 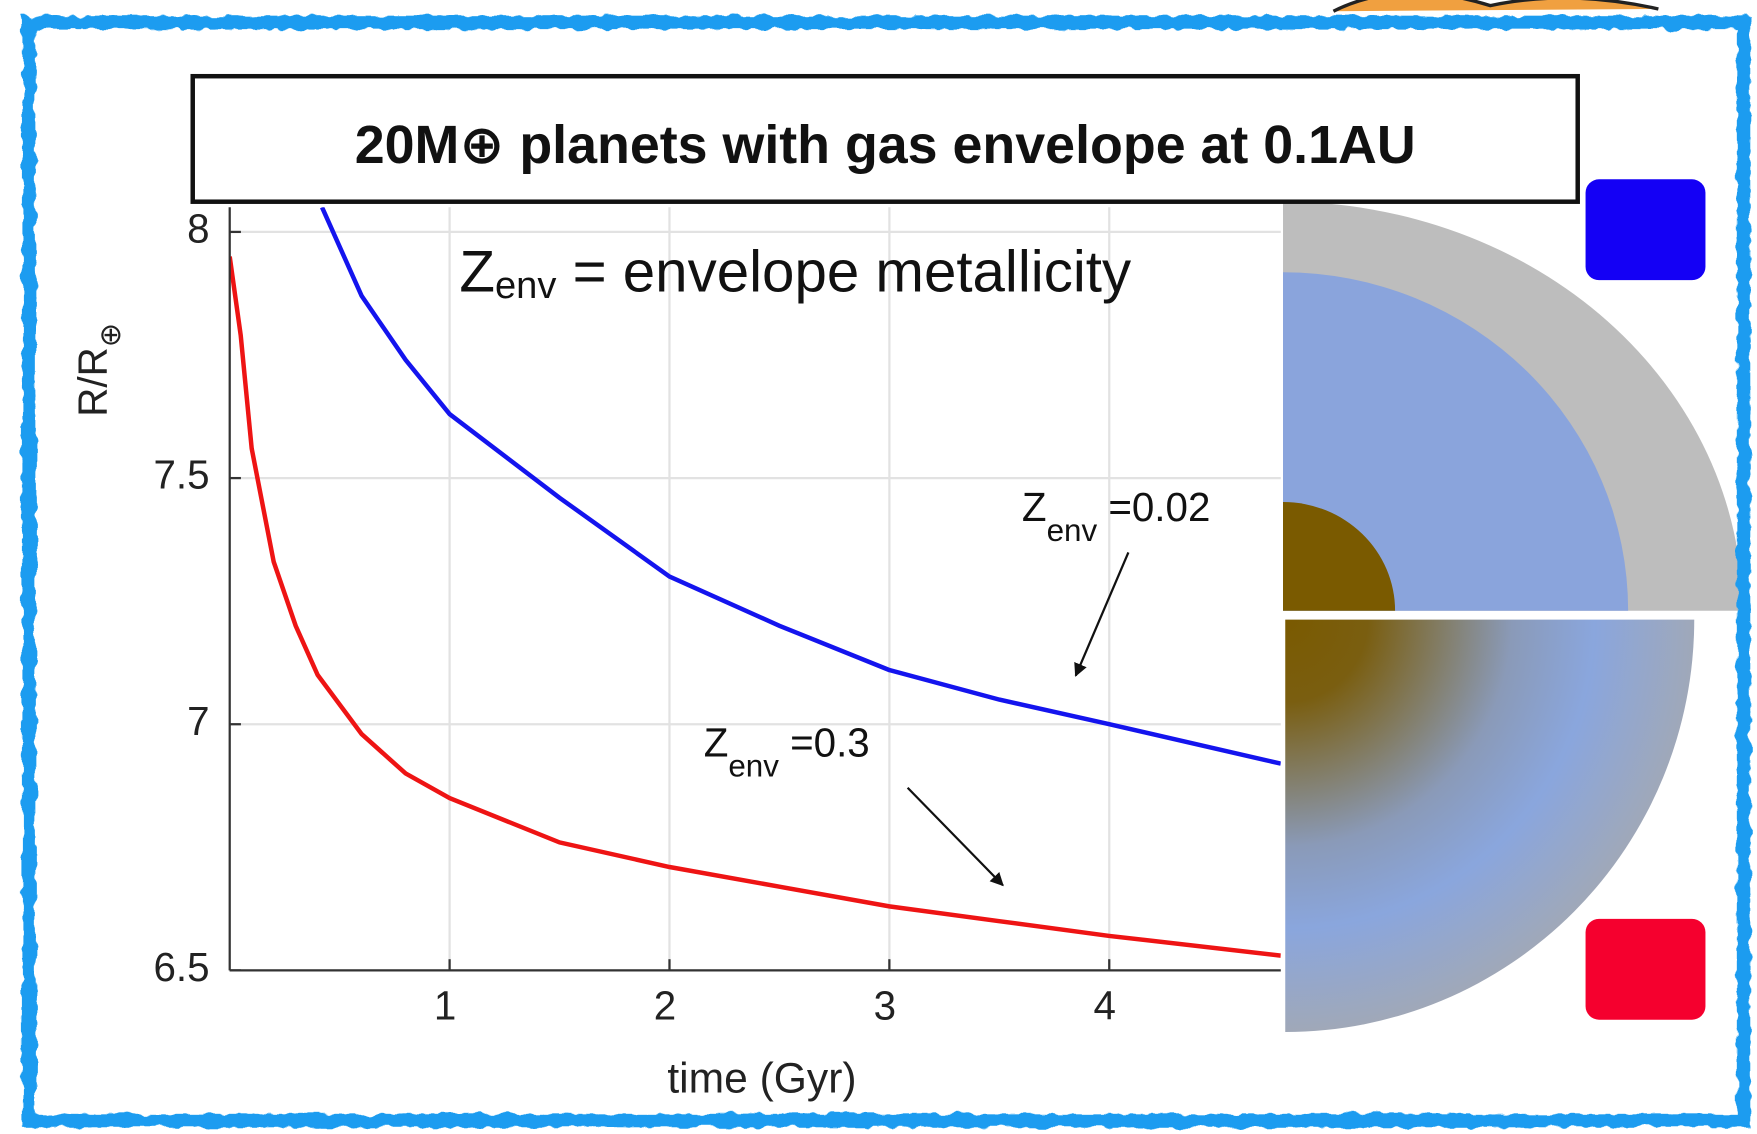 I want to click on subtitle: Zenv = envelope metallicity, so click(x=795, y=273).